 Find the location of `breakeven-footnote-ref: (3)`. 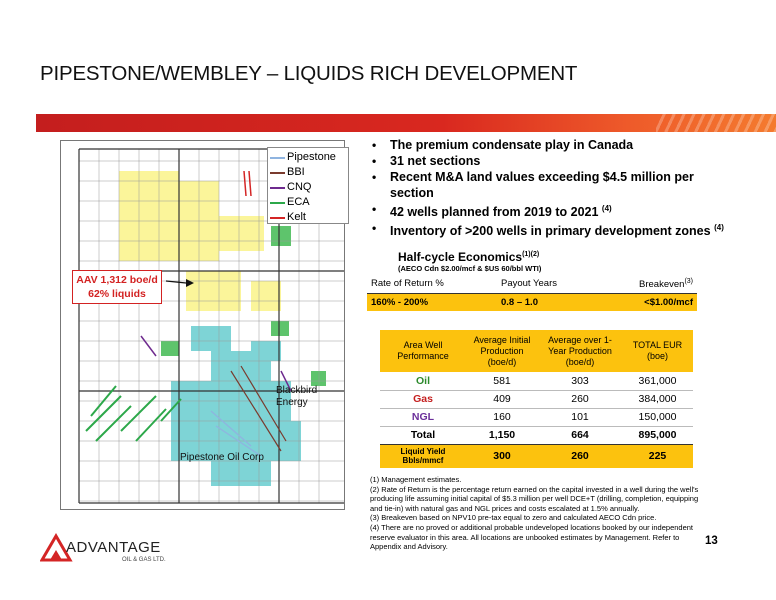

breakeven-footnote-ref: (3) is located at coordinates (688, 281).